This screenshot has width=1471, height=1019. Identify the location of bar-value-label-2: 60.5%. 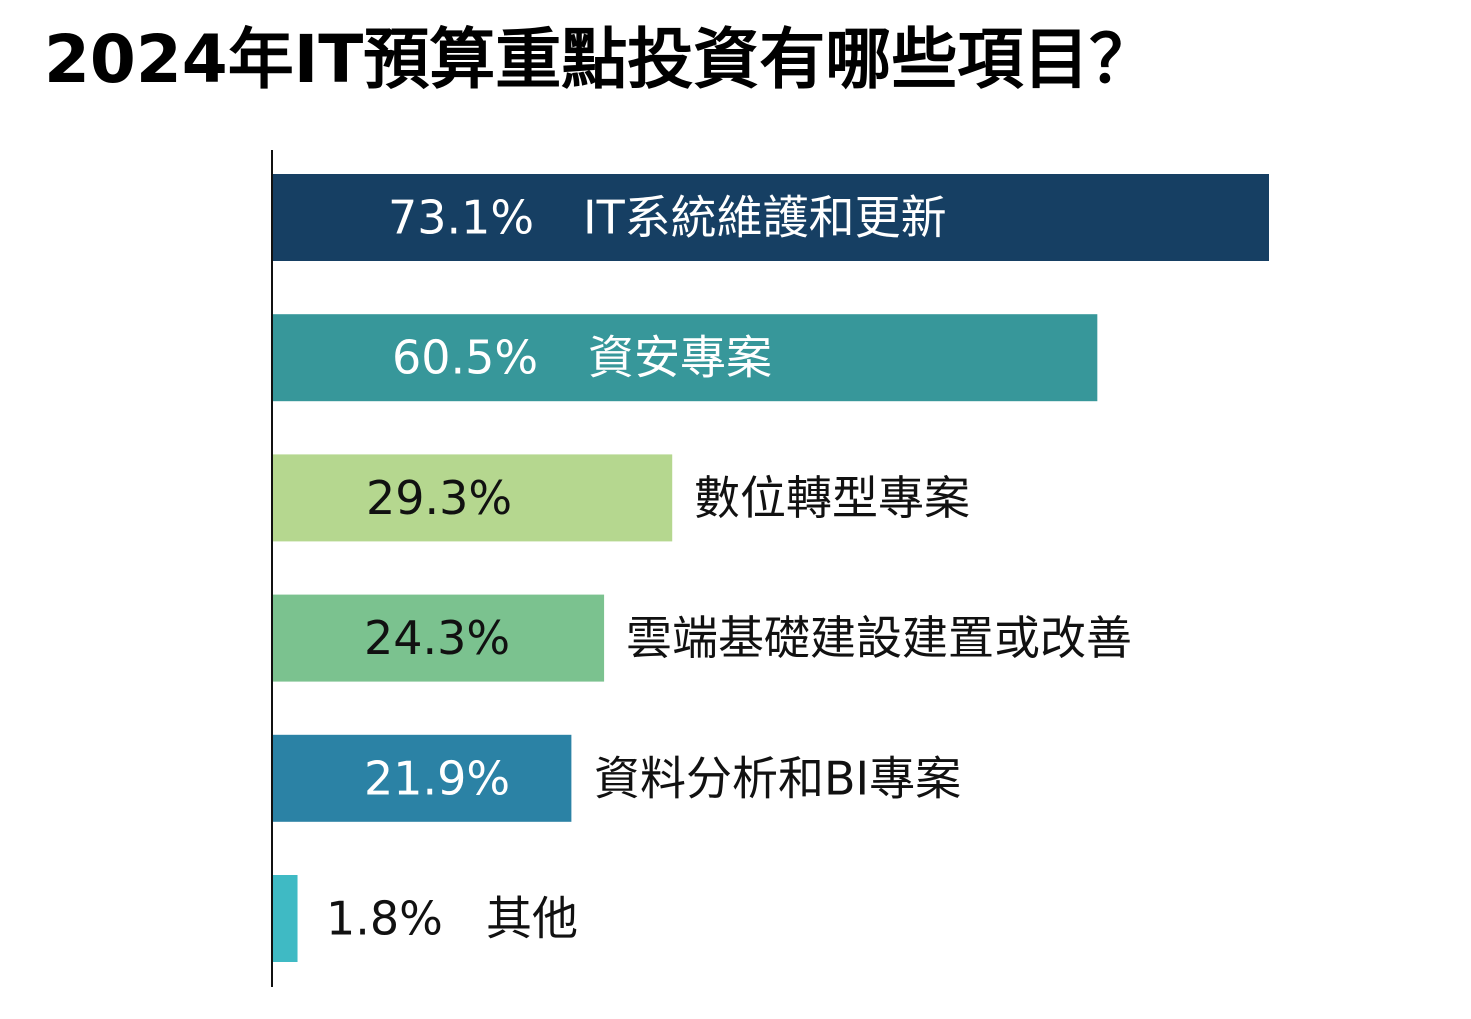
(465, 358).